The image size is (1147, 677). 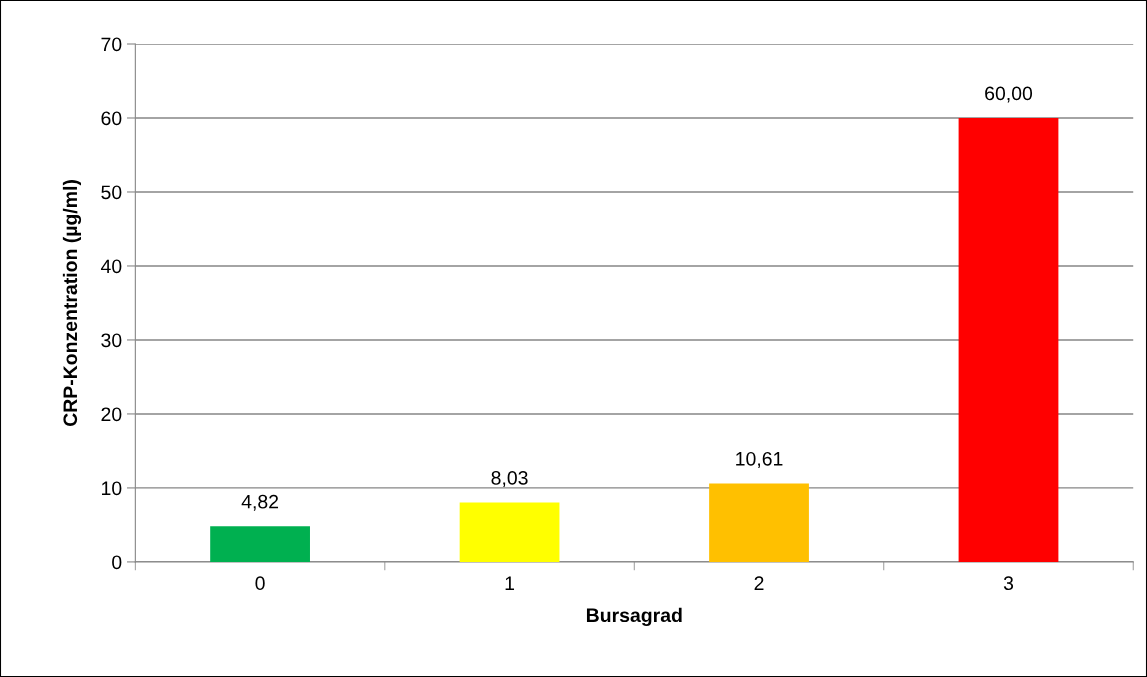 What do you see at coordinates (759, 583) in the screenshot?
I see `x-tick-label: 2` at bounding box center [759, 583].